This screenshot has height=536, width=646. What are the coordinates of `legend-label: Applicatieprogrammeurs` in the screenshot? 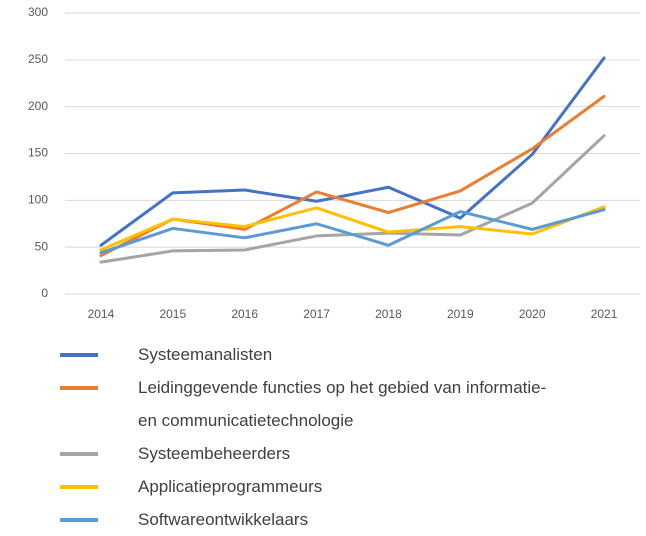 It's located at (230, 486).